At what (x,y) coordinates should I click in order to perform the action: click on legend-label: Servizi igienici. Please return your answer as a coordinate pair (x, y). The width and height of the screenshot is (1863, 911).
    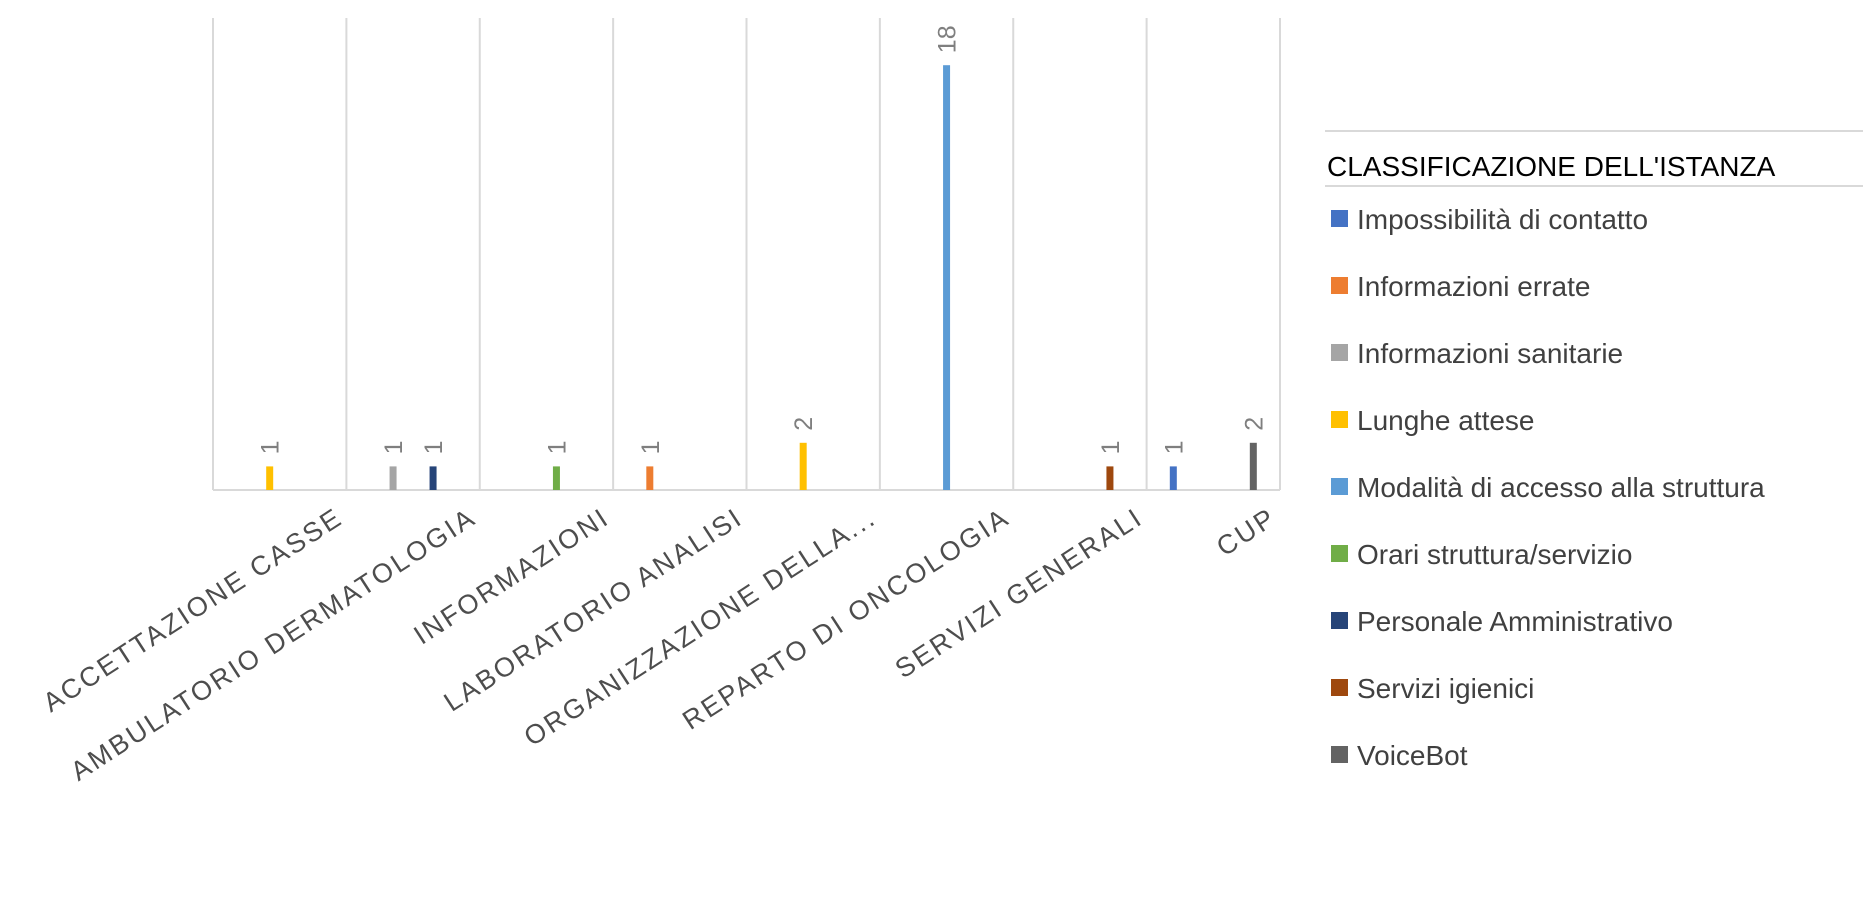
    Looking at the image, I should click on (1445, 688).